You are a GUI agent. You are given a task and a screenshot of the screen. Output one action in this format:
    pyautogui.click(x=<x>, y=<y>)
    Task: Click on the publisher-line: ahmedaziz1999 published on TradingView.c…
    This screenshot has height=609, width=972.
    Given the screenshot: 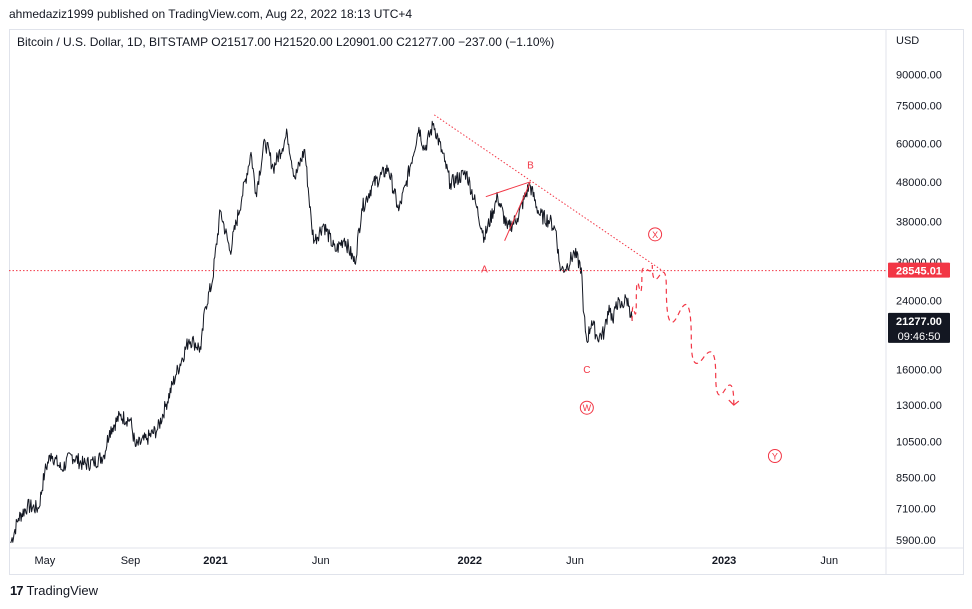 What is the action you would take?
    pyautogui.click(x=211, y=14)
    